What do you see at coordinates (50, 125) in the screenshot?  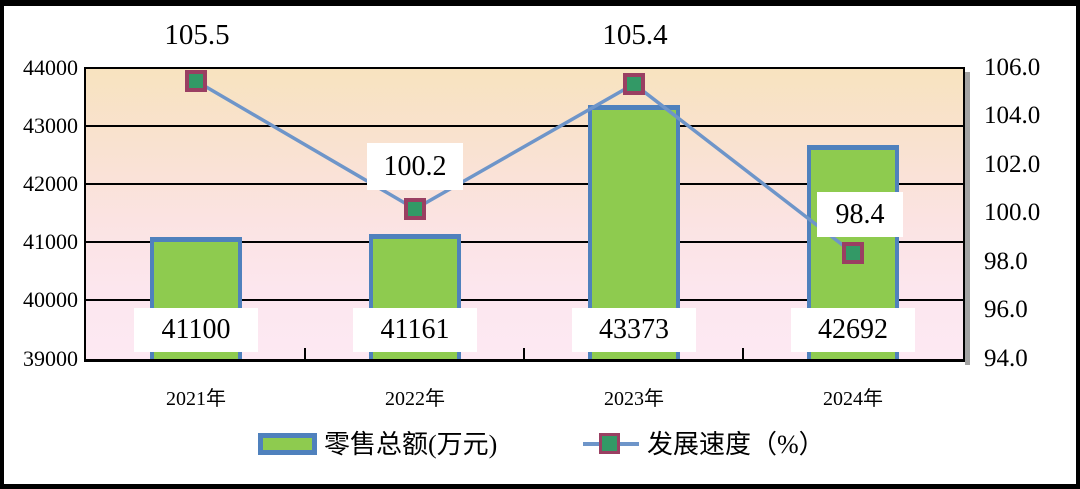 I see `y-axis-left-tick: 43000` at bounding box center [50, 125].